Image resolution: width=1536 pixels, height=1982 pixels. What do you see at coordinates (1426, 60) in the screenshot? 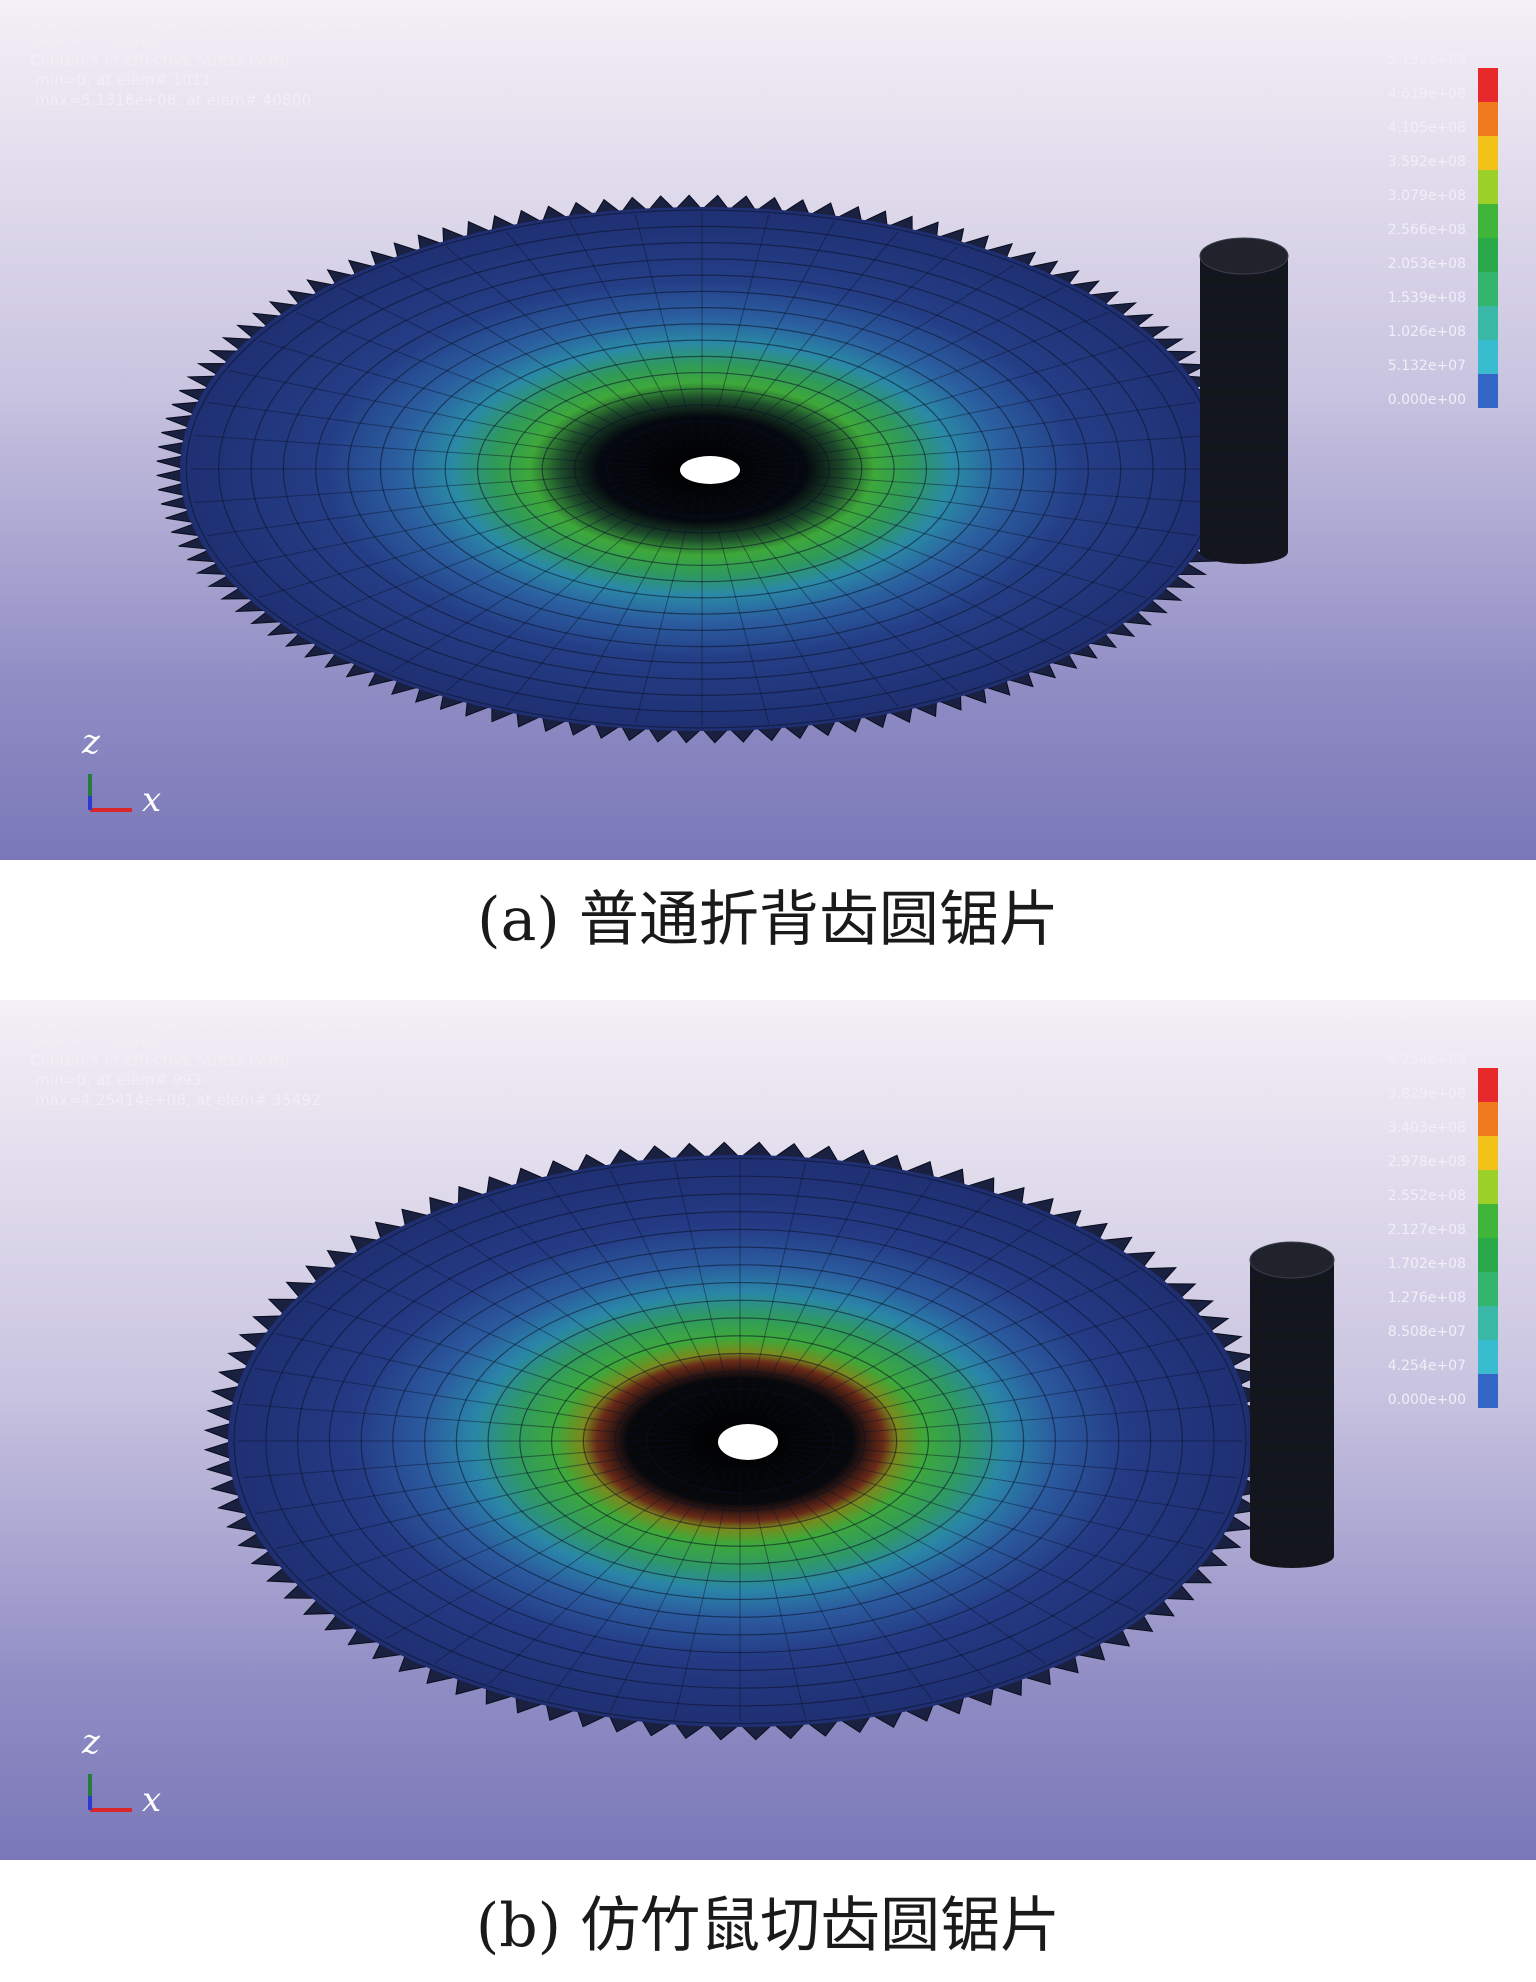
I see `legend-label: 5.132e+08` at bounding box center [1426, 60].